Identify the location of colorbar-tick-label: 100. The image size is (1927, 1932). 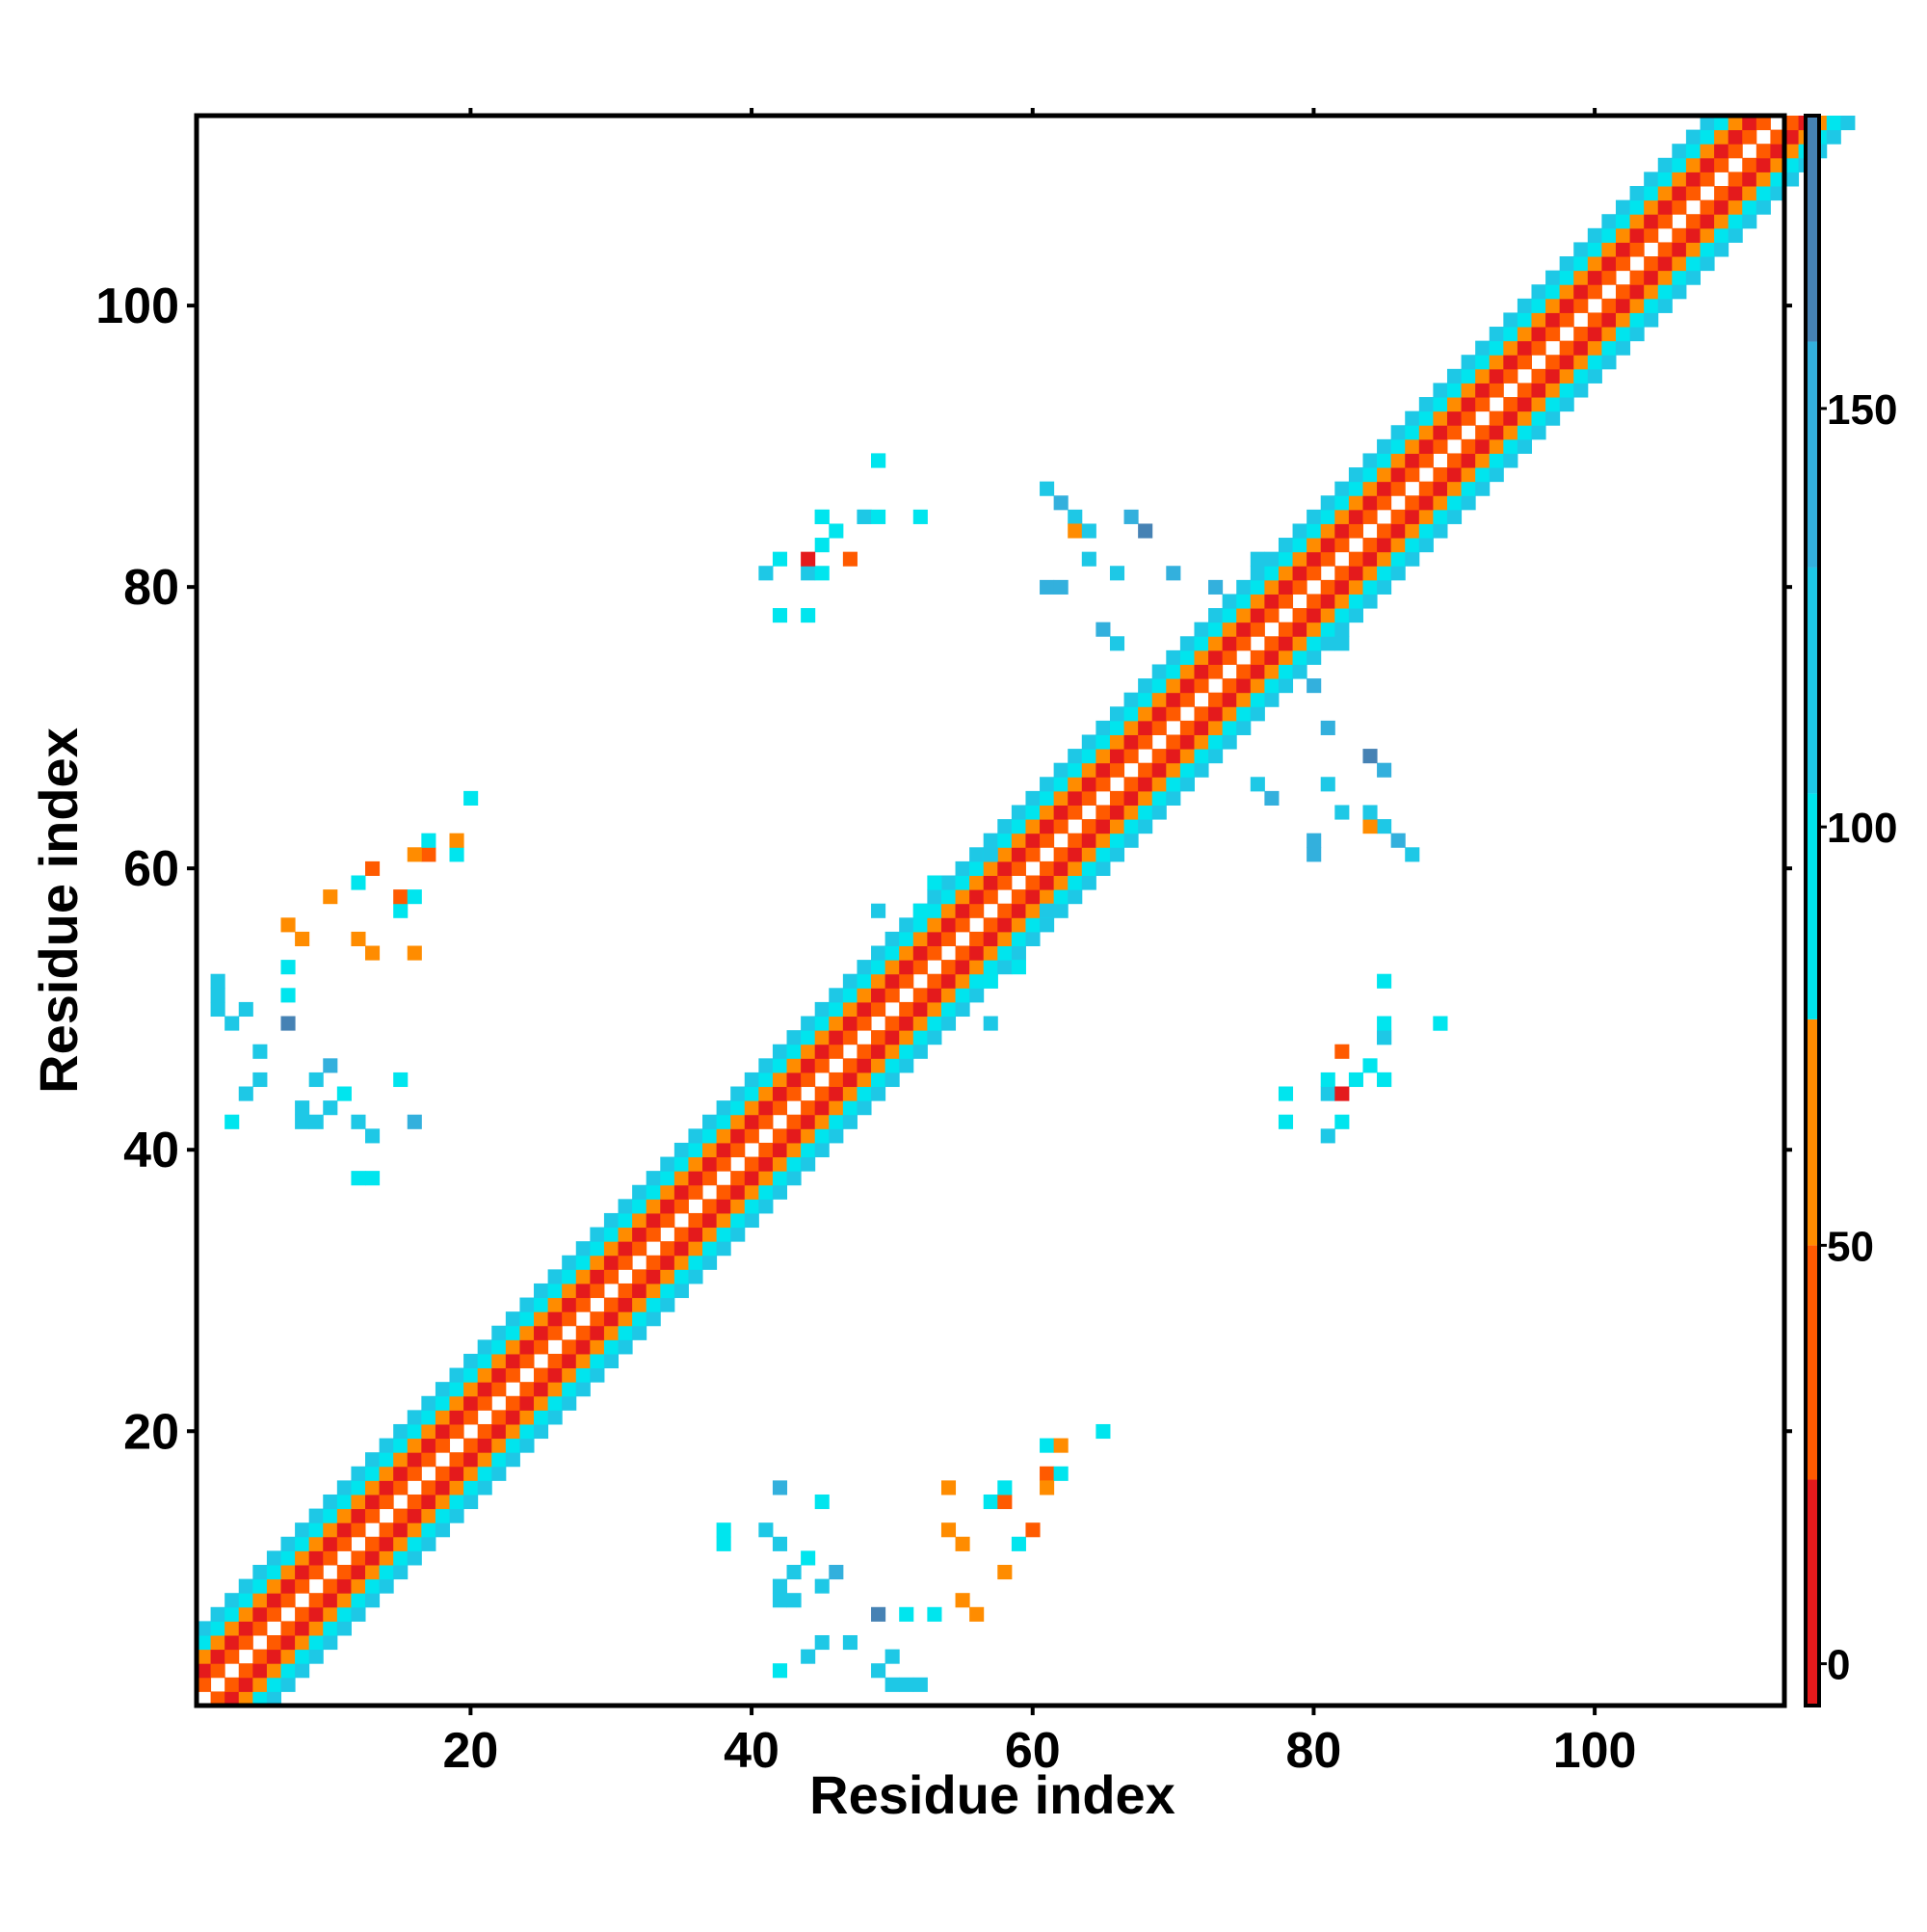
(1862, 828).